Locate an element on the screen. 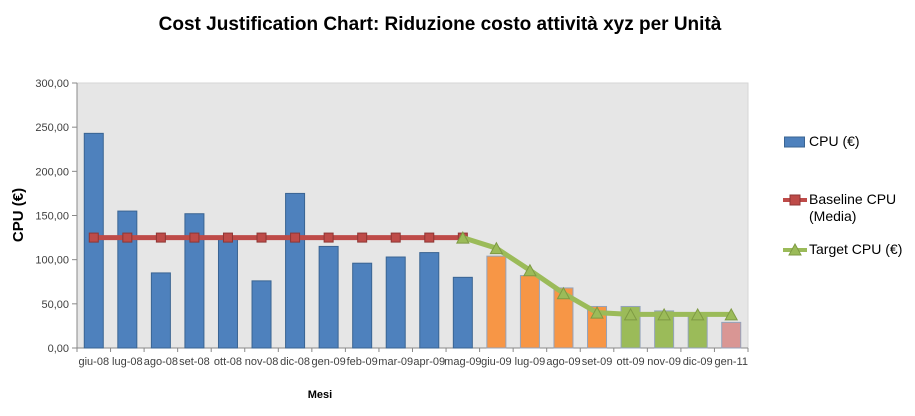 This screenshot has width=915, height=416. x-tick-label: dic-08 is located at coordinates (295, 362).